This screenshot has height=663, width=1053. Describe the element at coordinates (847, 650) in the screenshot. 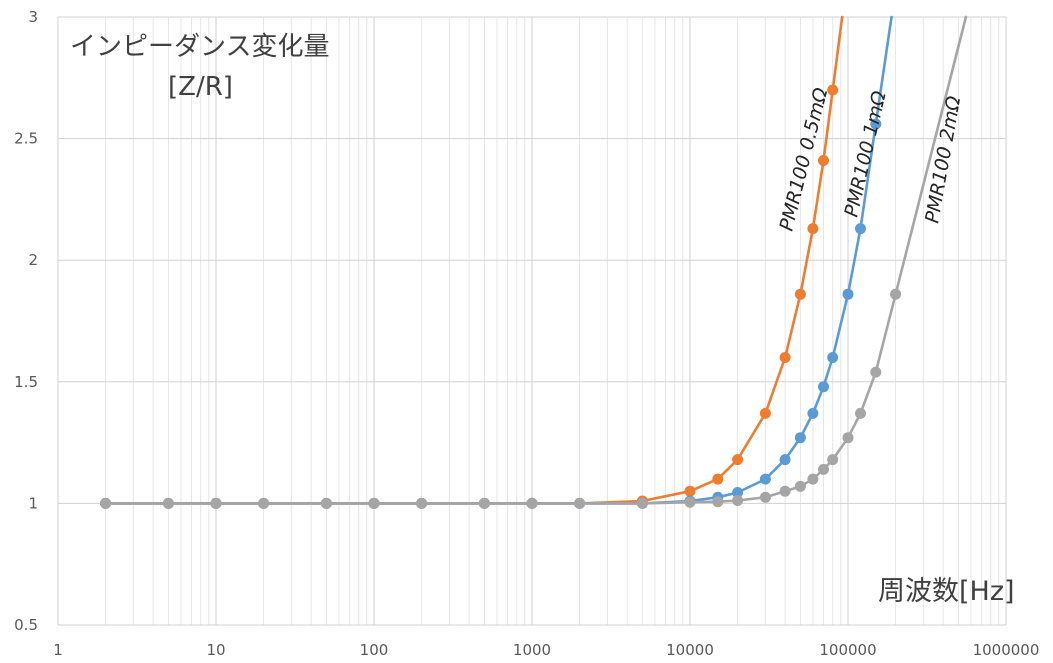

I see `x-tick-label: 100000` at that location.